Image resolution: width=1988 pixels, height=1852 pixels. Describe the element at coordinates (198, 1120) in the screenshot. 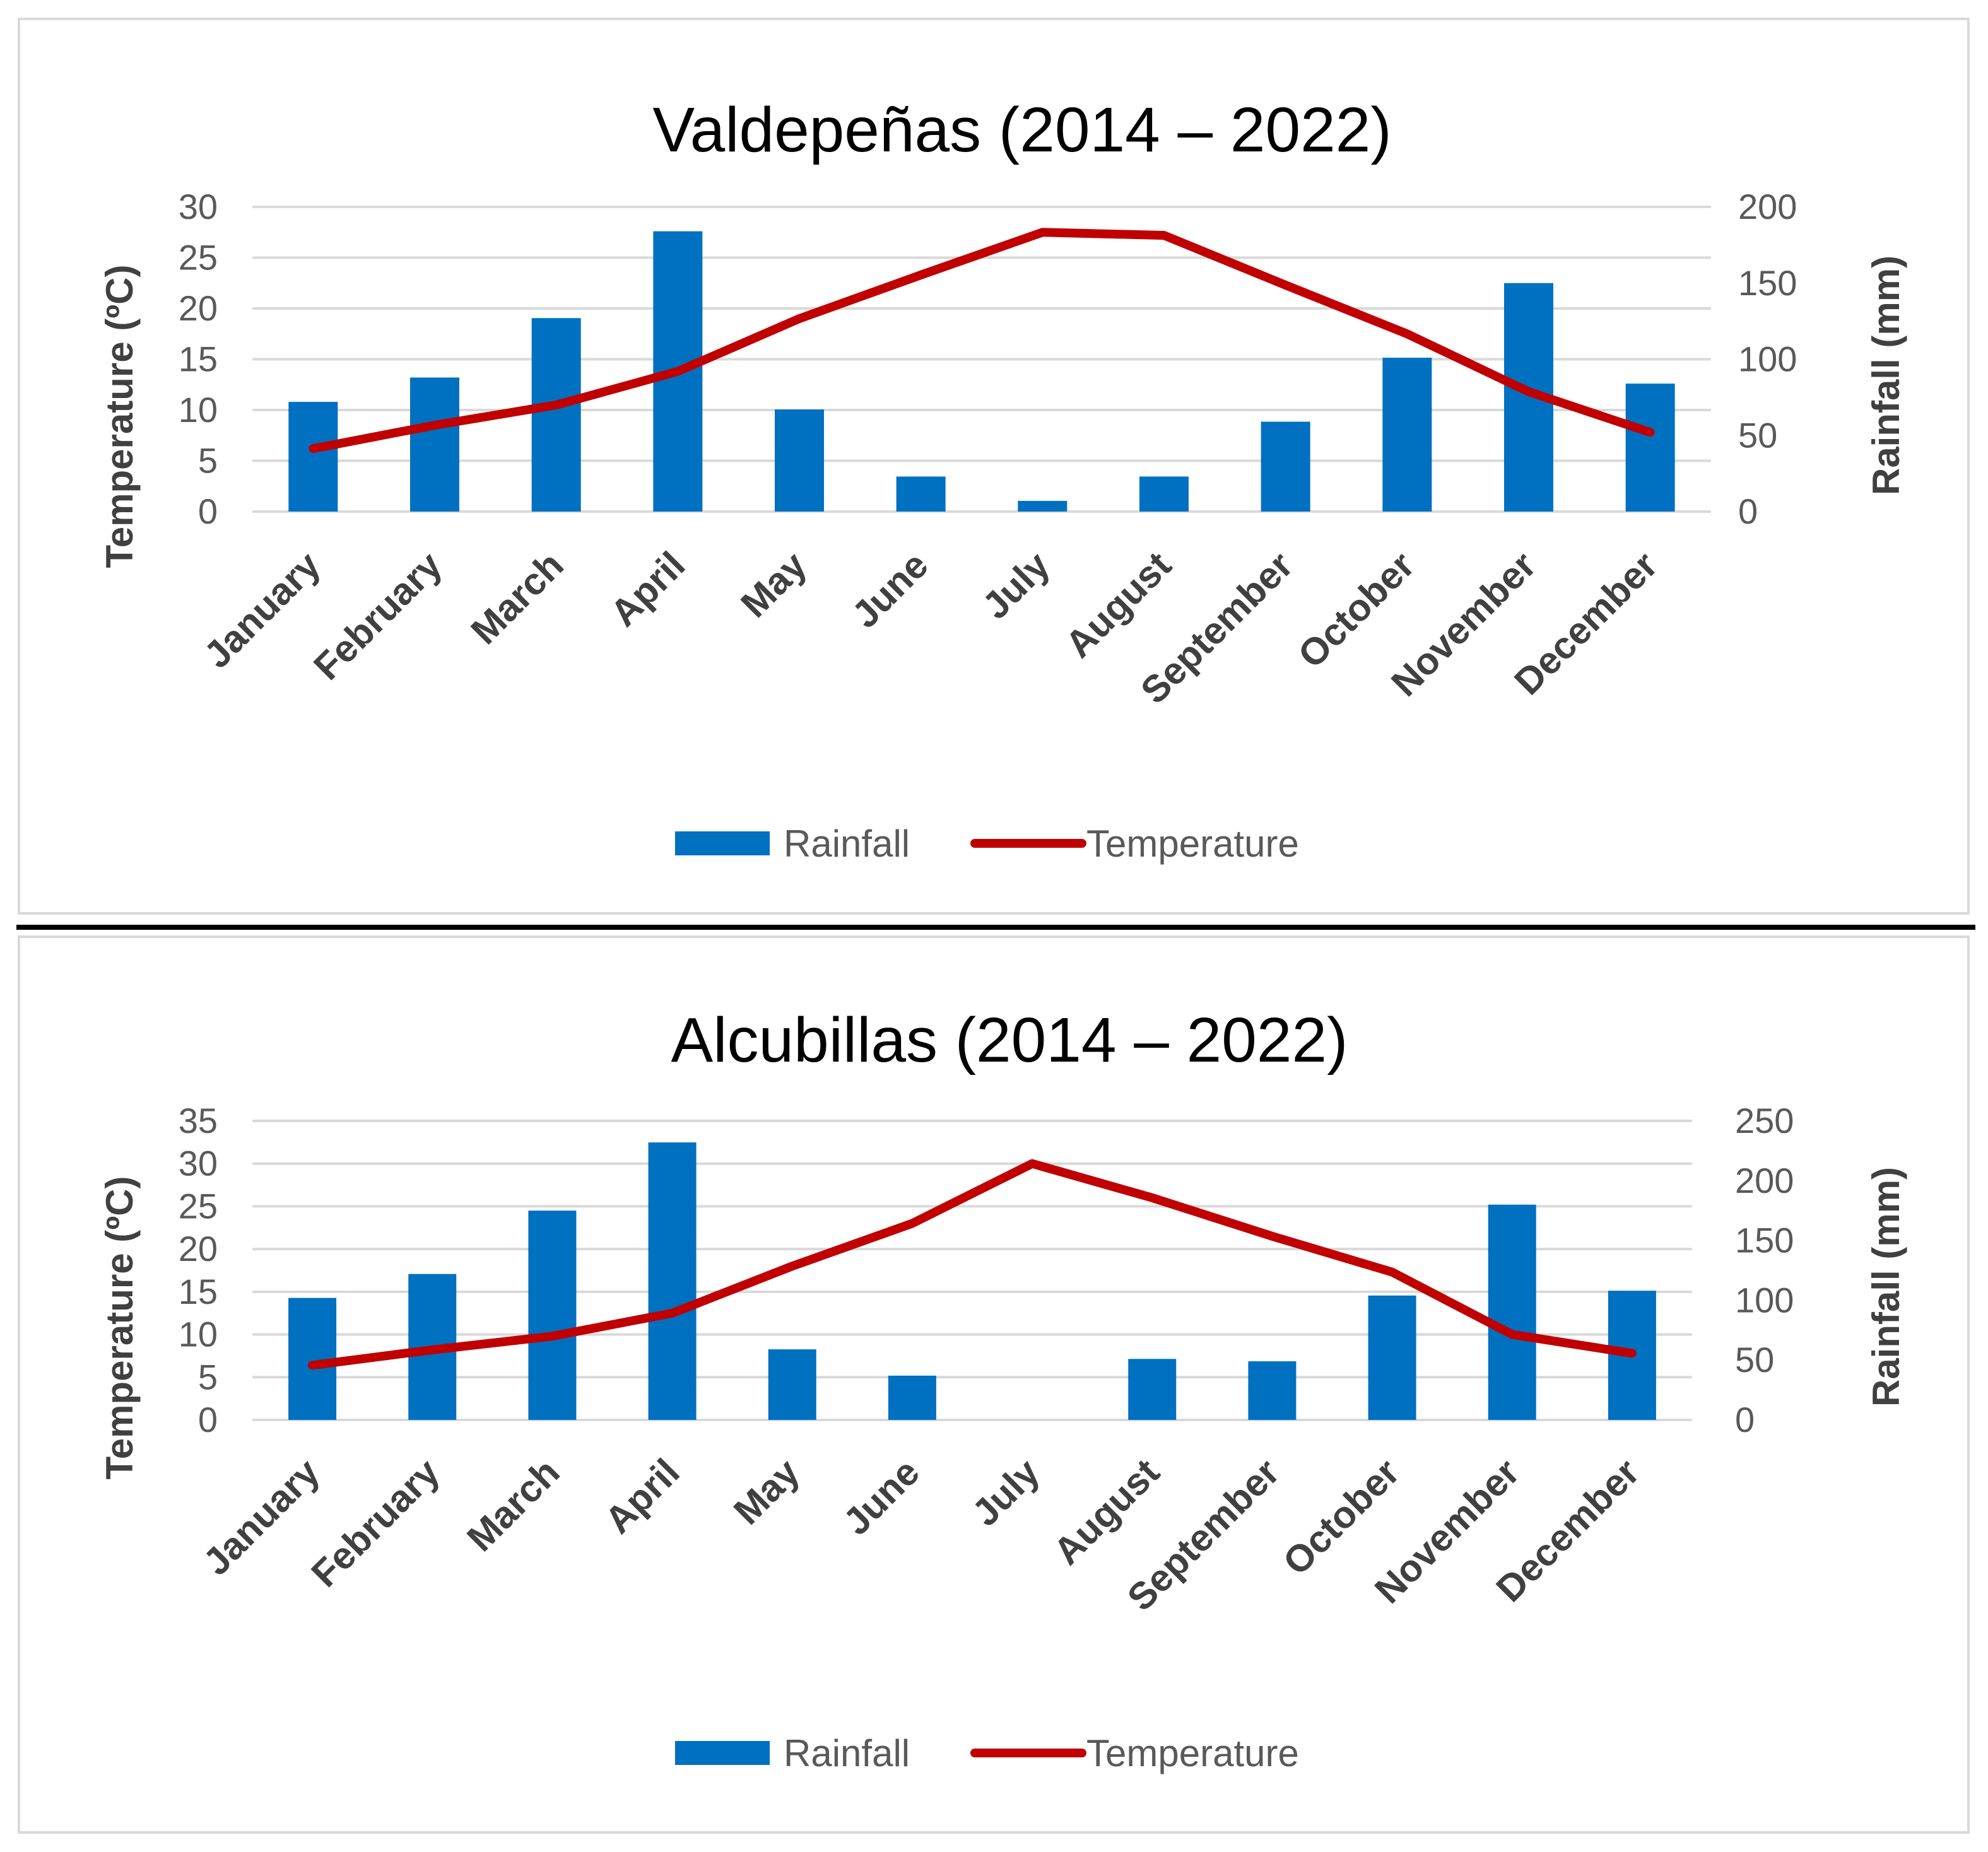

I see `y-left-tick-label: 35` at that location.